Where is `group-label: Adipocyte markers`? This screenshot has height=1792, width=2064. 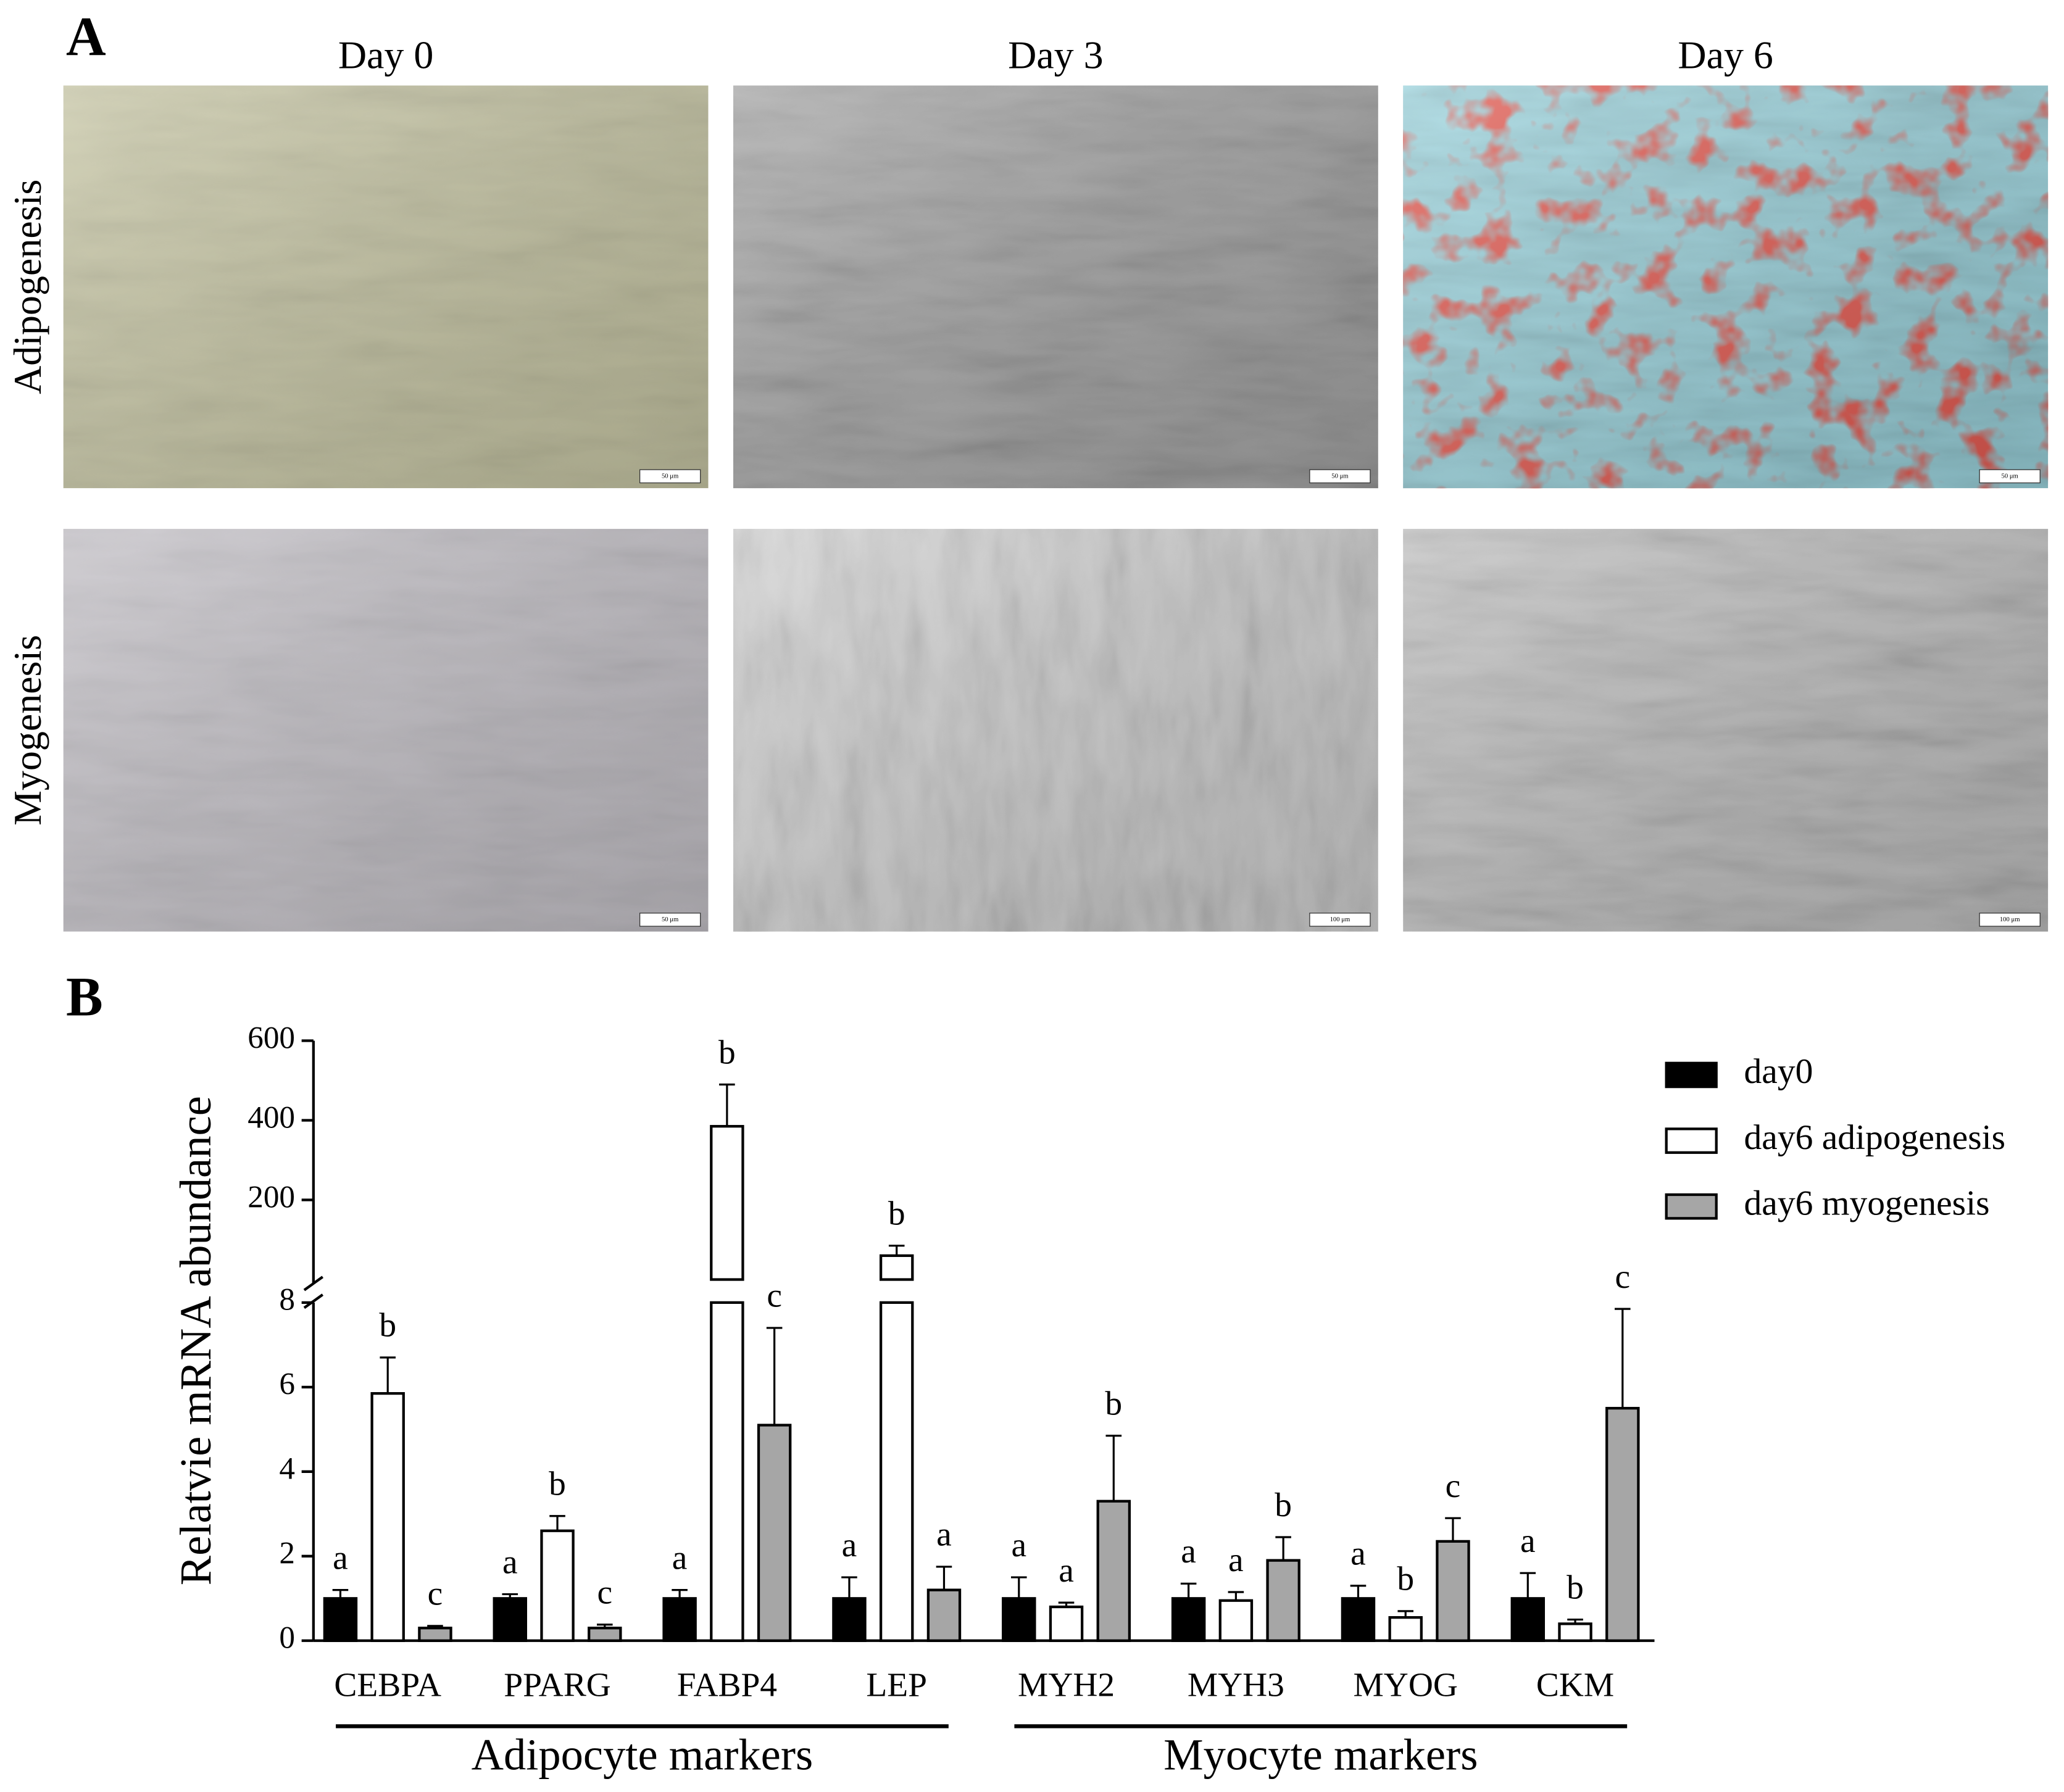
group-label: Adipocyte markers is located at coordinates (643, 1754).